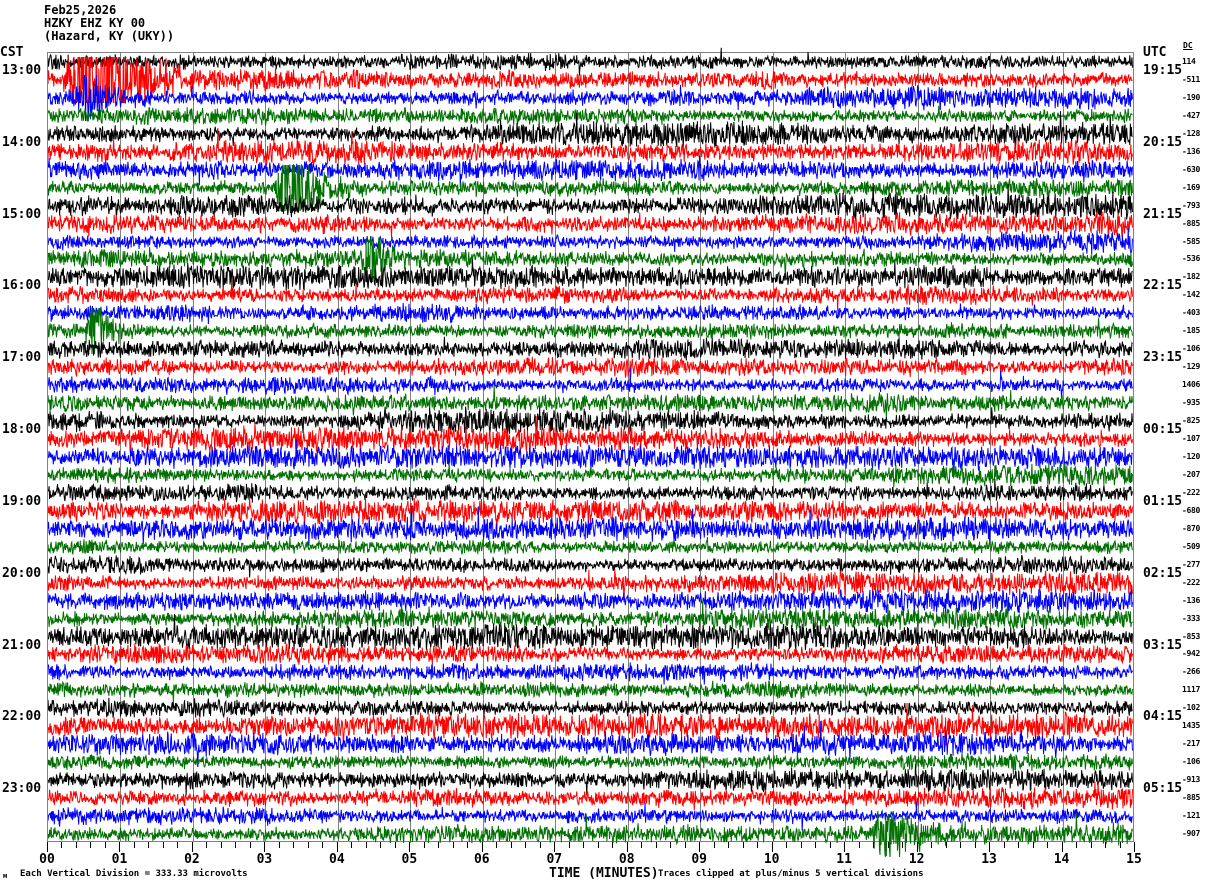 The image size is (1210, 886). I want to click on cst-time-label: 20:00, so click(22, 573).